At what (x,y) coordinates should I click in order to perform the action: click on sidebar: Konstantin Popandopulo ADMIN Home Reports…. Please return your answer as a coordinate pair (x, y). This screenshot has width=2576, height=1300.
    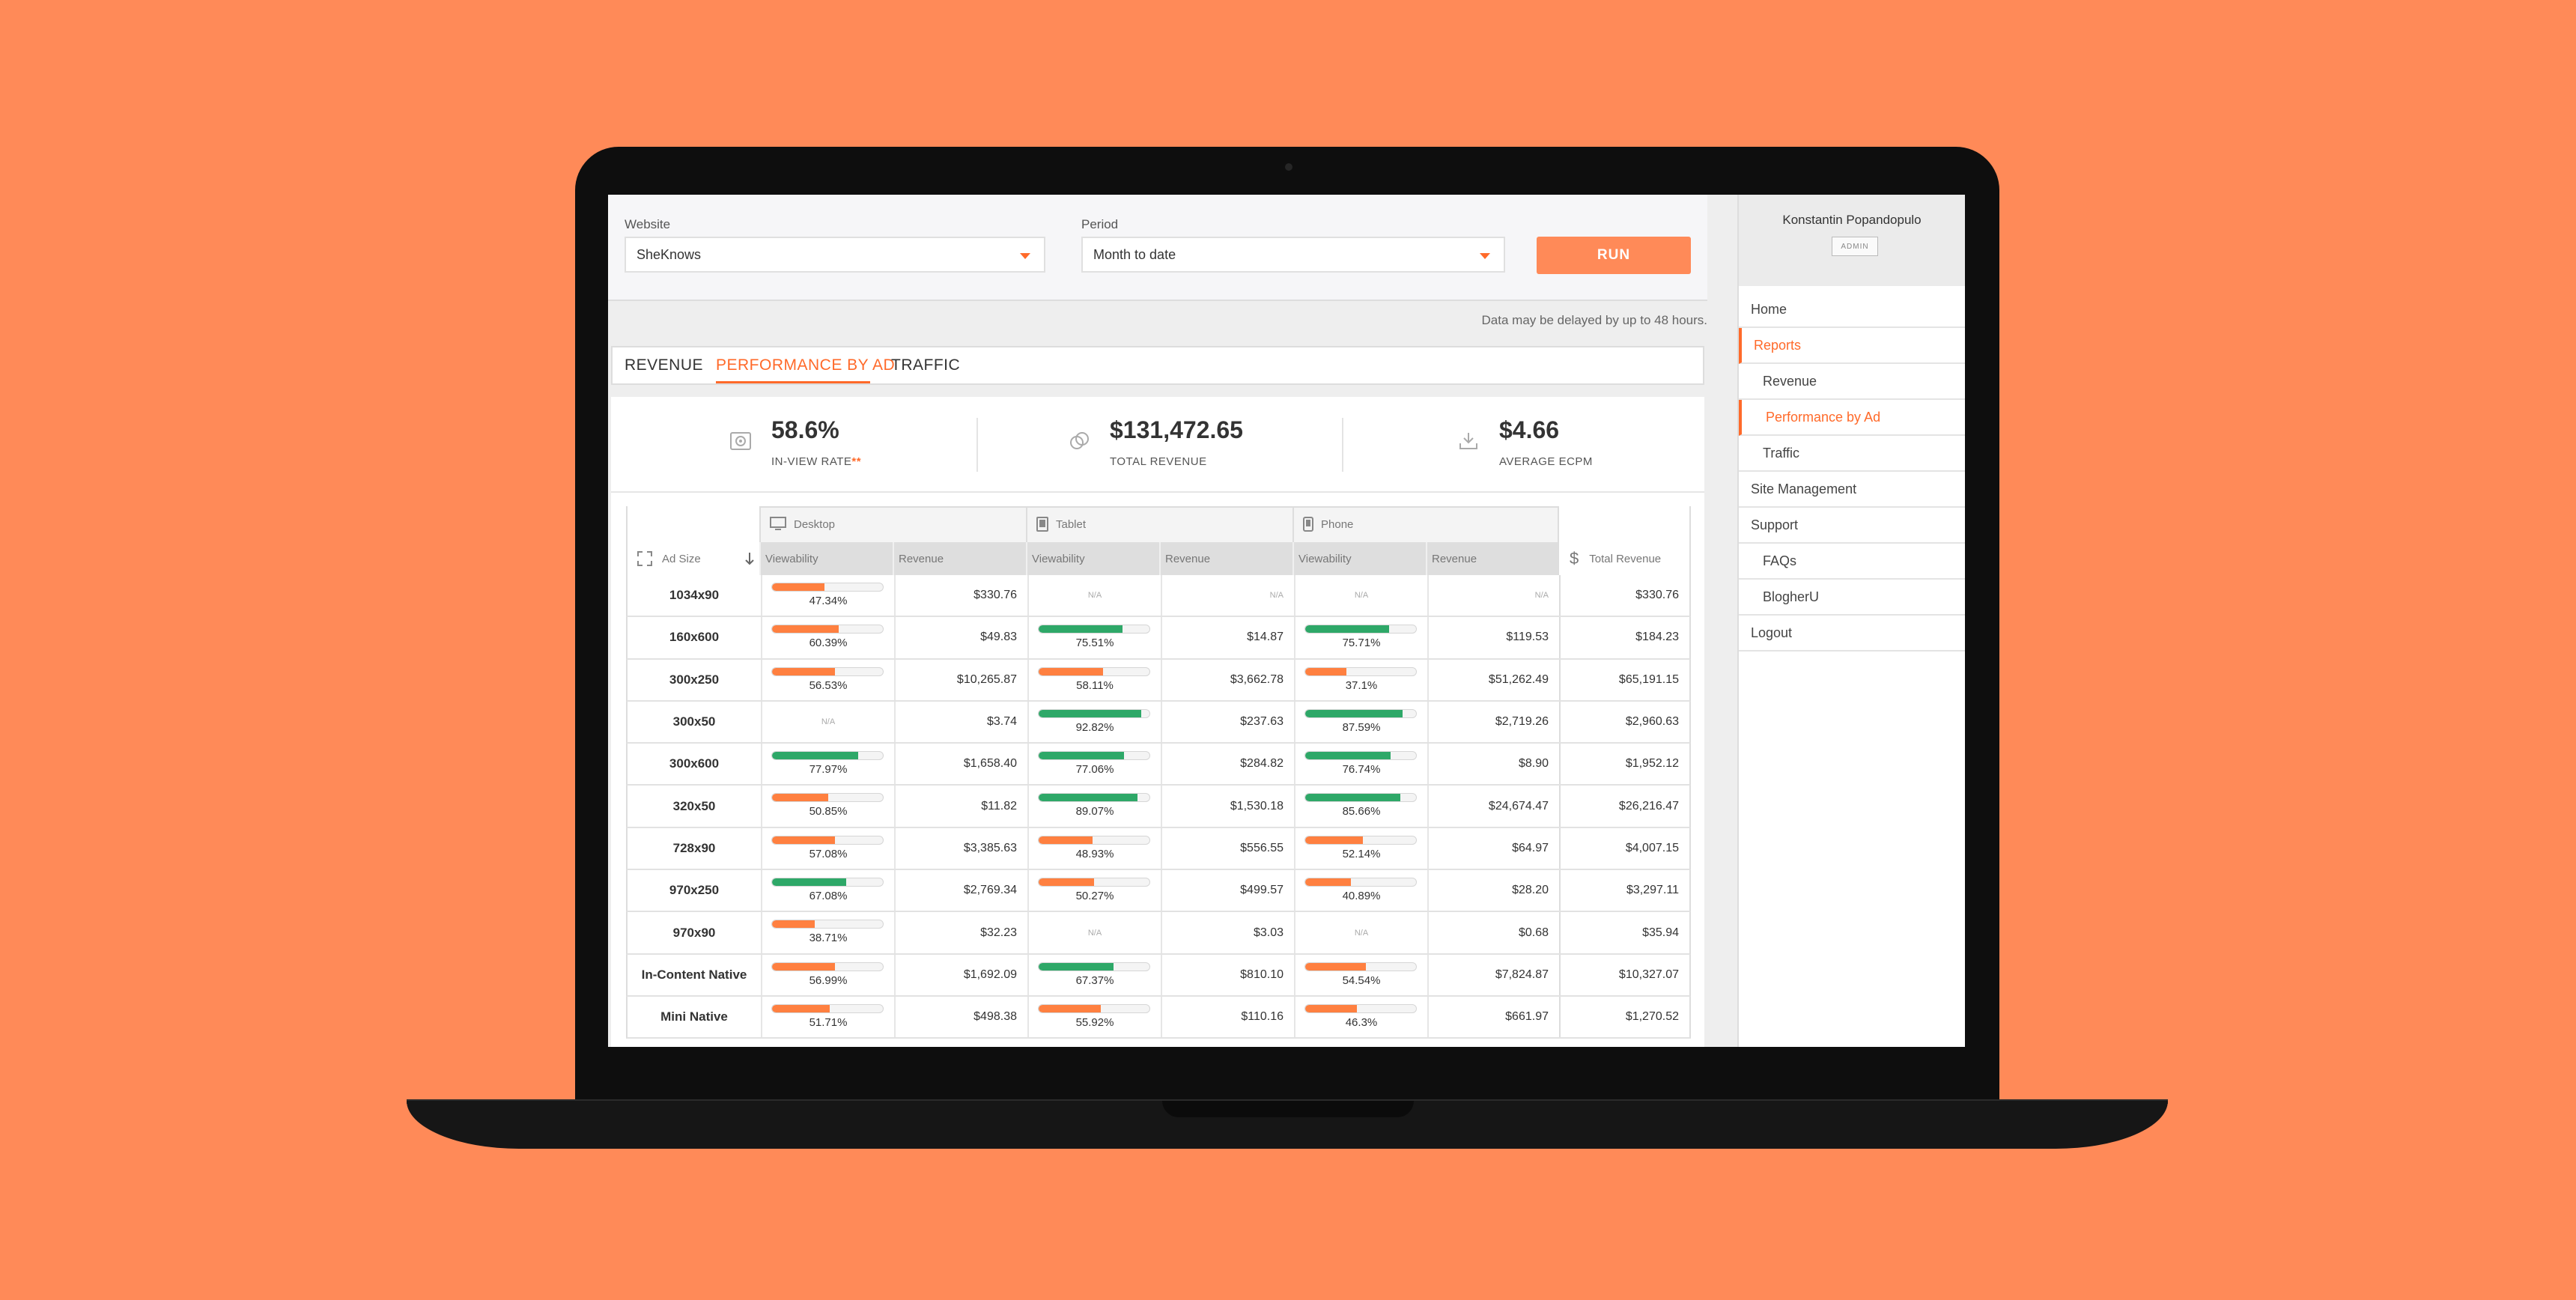
    Looking at the image, I should click on (1851, 621).